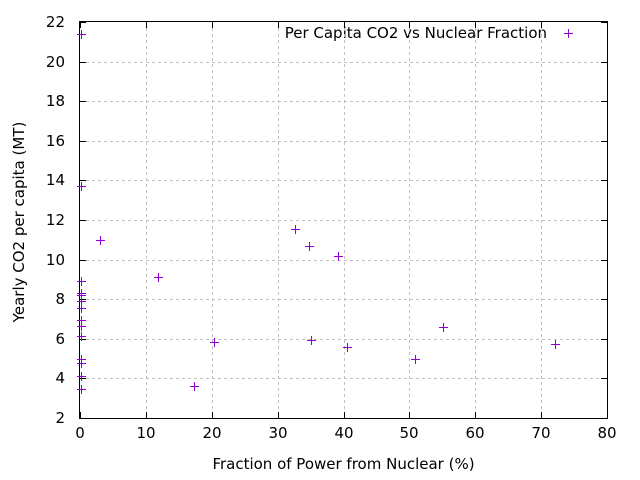 Image resolution: width=640 pixels, height=480 pixels. I want to click on x-axis-label: Fraction of Power from Nuclear (%), so click(343, 464).